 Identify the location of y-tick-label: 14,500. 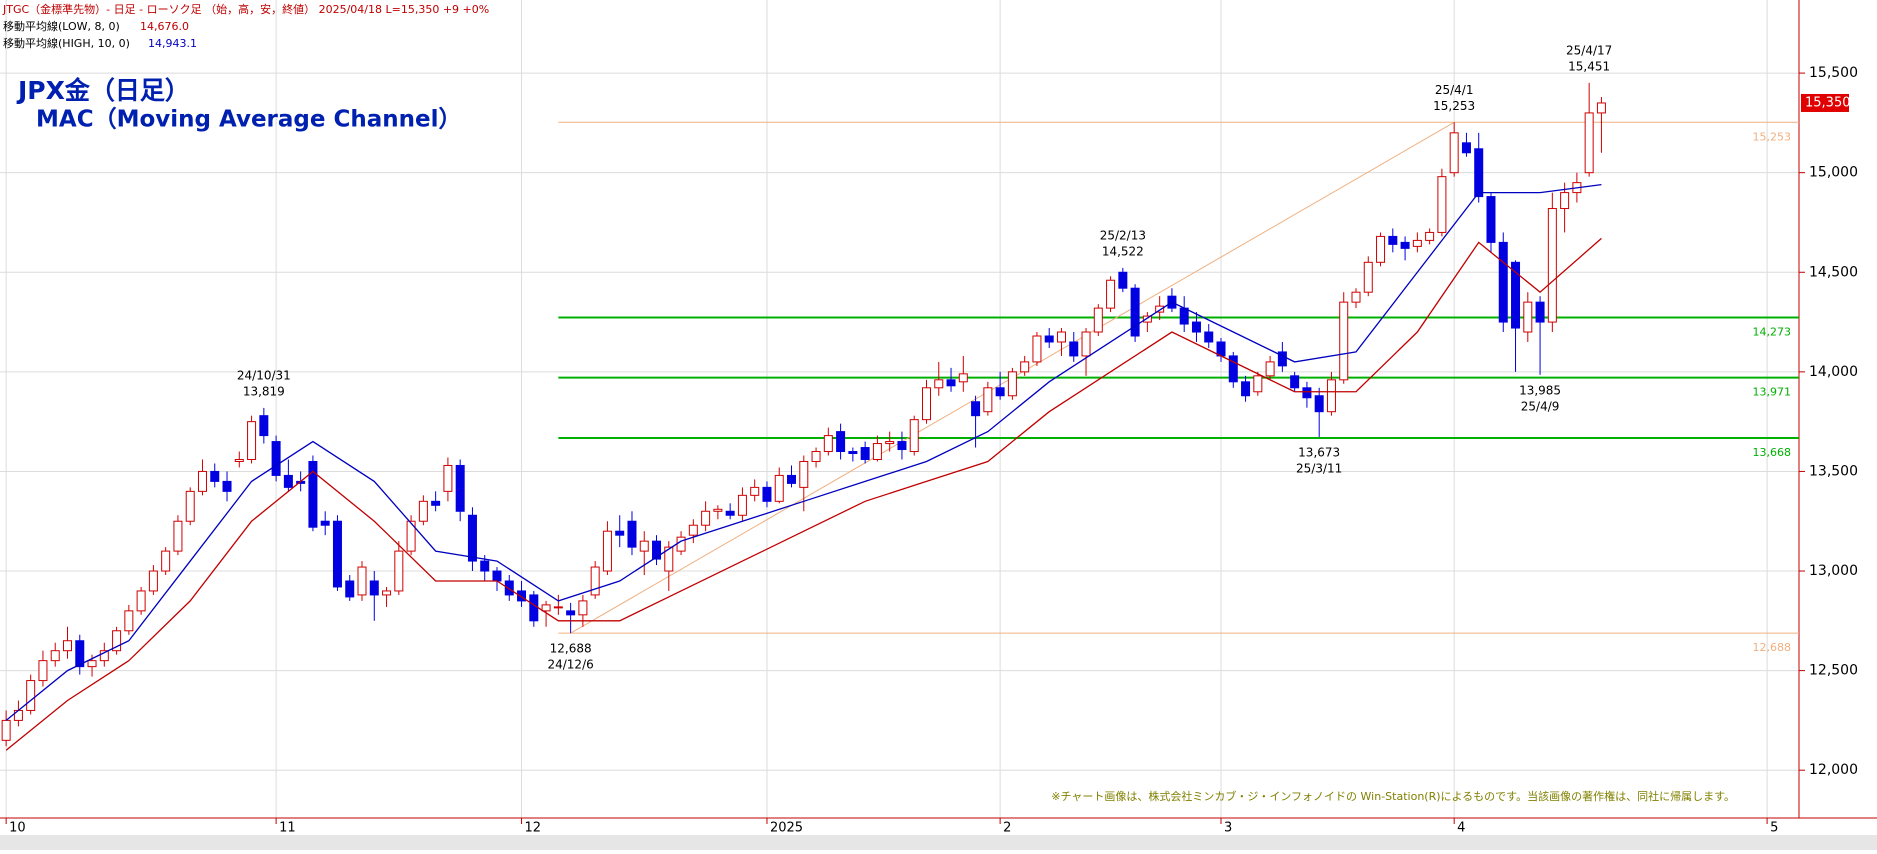
(1833, 272).